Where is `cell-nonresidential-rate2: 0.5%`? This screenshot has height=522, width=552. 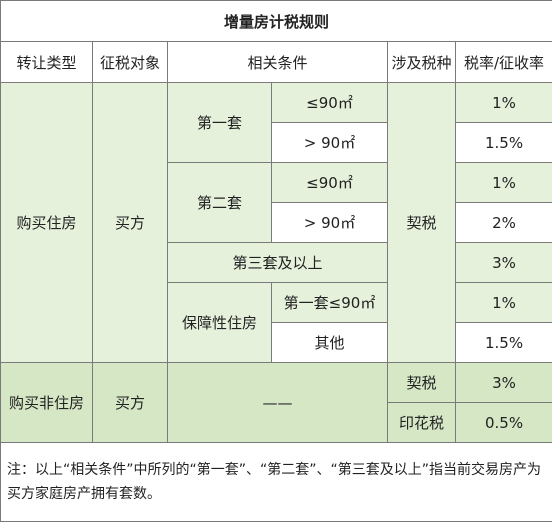 cell-nonresidential-rate2: 0.5% is located at coordinates (504, 423).